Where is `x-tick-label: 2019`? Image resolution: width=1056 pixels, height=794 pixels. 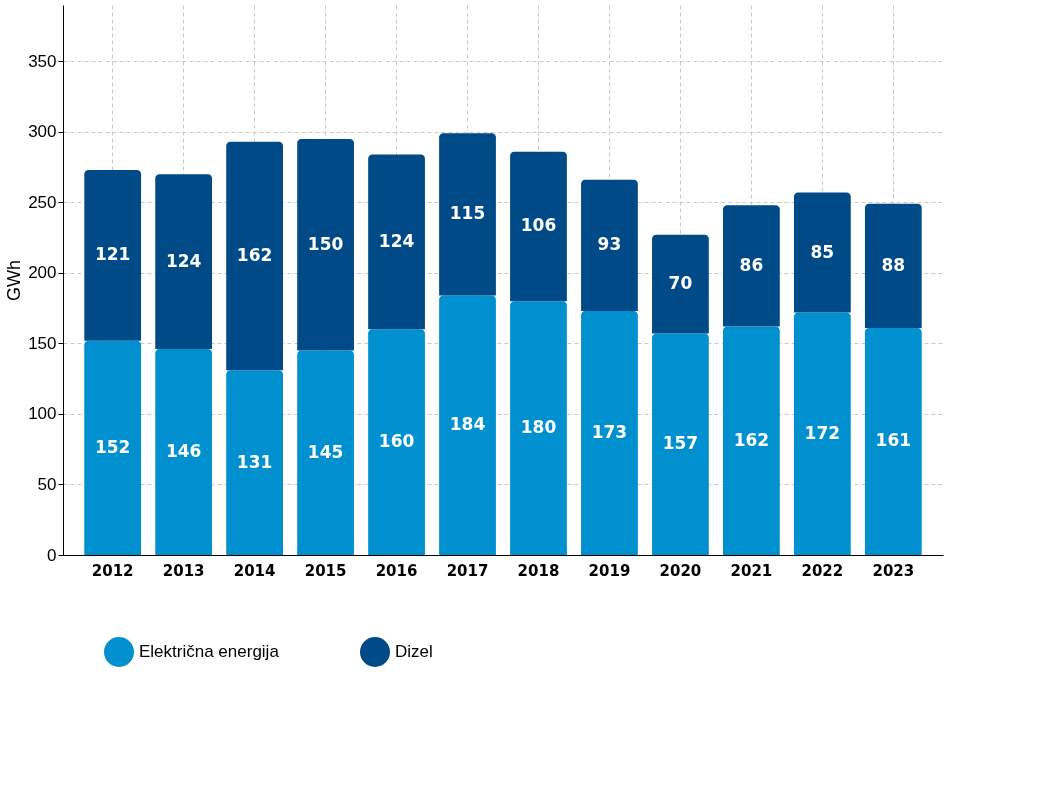
x-tick-label: 2019 is located at coordinates (609, 570).